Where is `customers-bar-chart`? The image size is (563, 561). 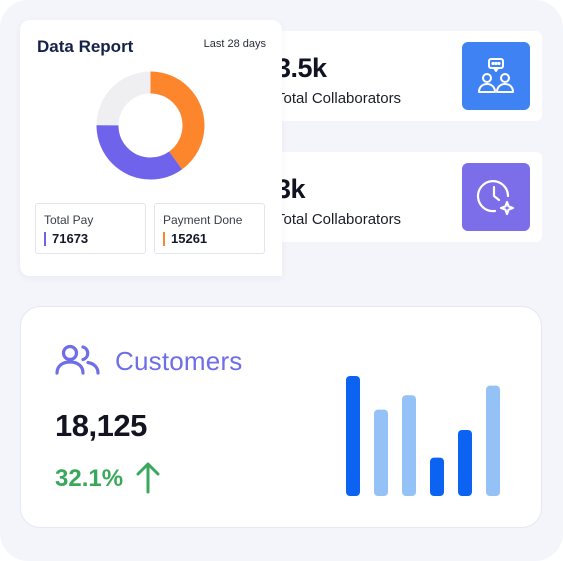
customers-bar-chart is located at coordinates (423, 436).